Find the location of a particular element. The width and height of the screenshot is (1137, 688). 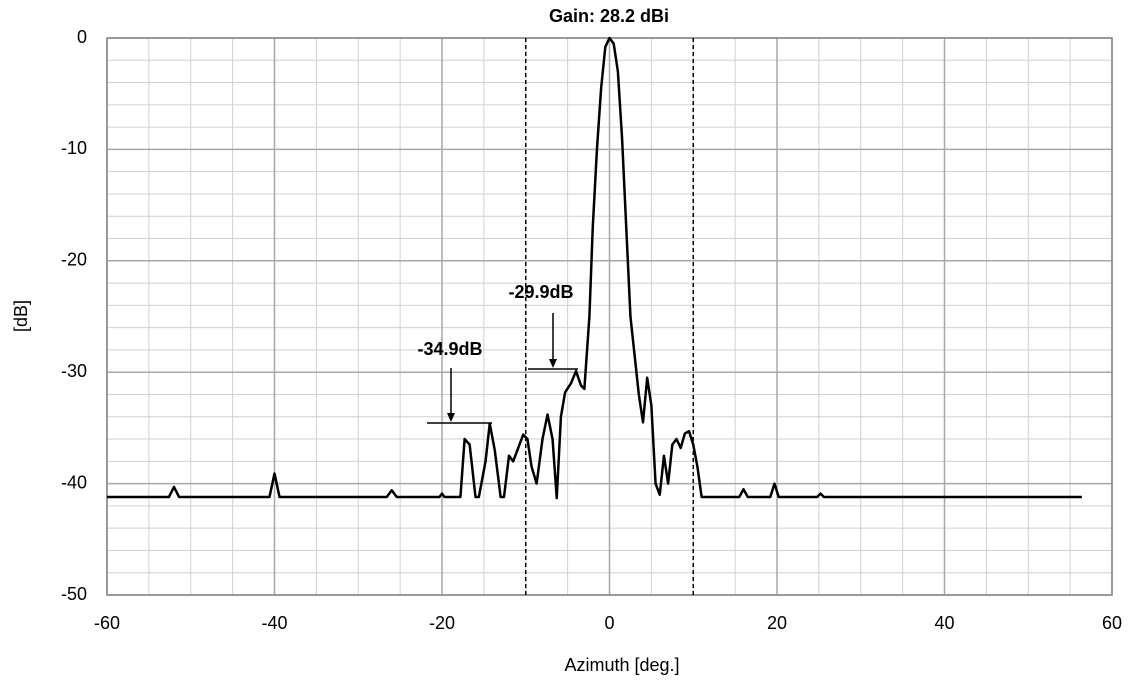

x-tick-label: 0 is located at coordinates (609, 623).